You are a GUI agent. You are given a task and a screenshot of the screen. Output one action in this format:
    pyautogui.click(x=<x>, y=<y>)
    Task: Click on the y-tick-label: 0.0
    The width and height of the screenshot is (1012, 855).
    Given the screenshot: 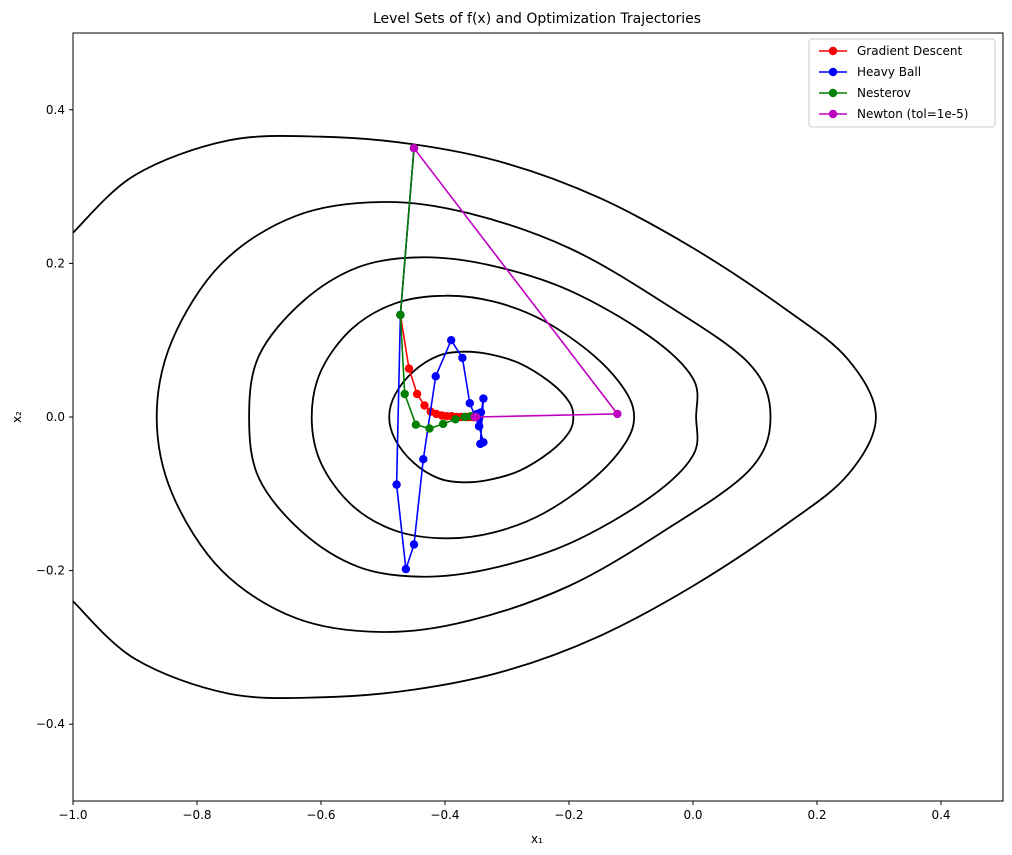 What is the action you would take?
    pyautogui.click(x=55, y=417)
    